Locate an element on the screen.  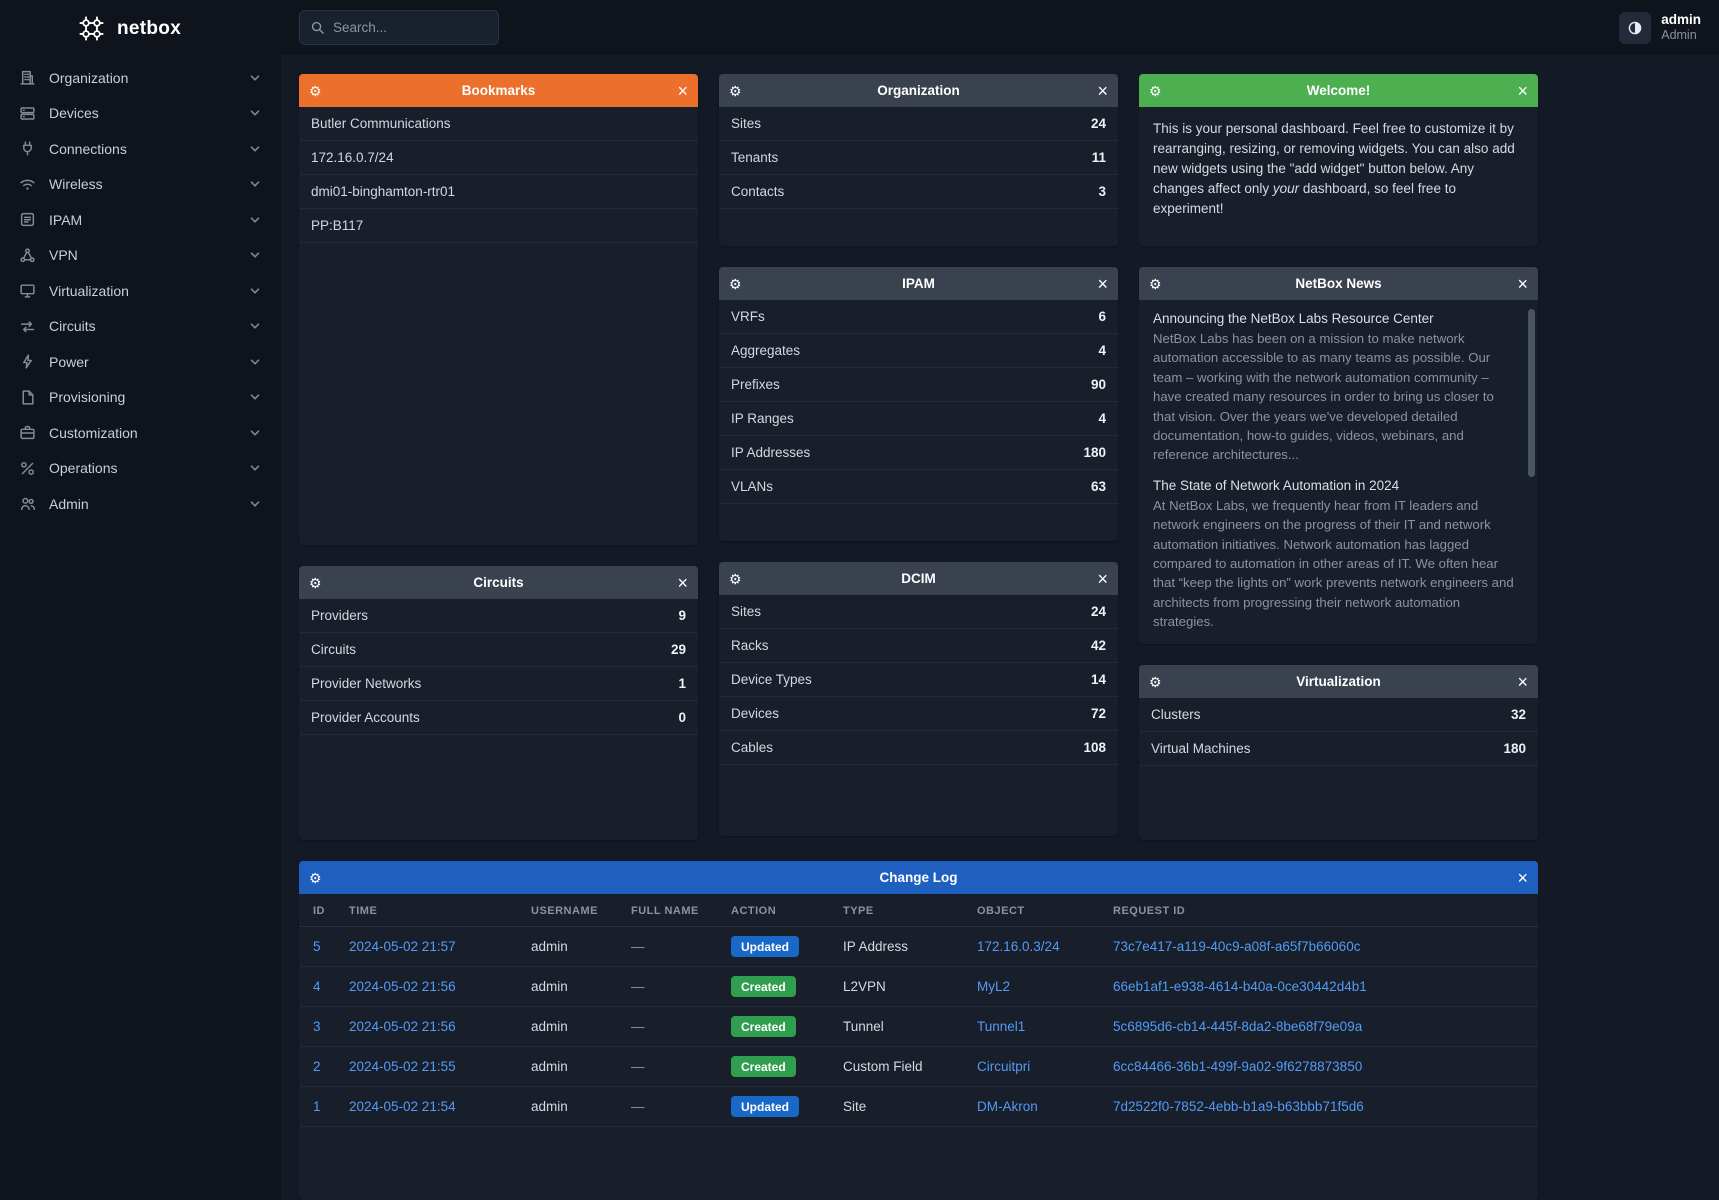
widget-circuits-header: ⚙ Circuits × is located at coordinates (498, 582).